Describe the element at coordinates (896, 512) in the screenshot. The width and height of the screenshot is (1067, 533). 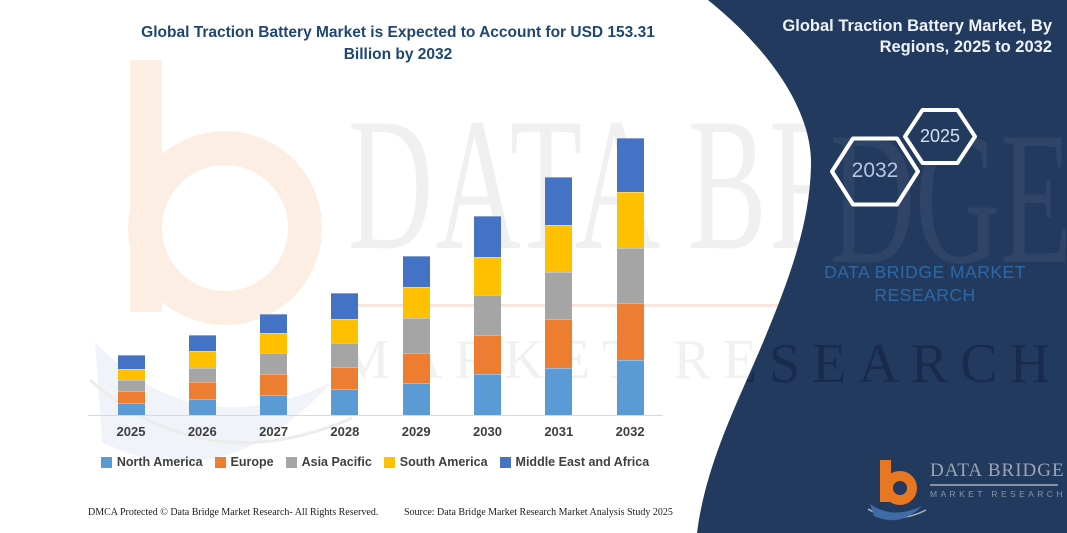
I see `logo-swoosh-blue` at that location.